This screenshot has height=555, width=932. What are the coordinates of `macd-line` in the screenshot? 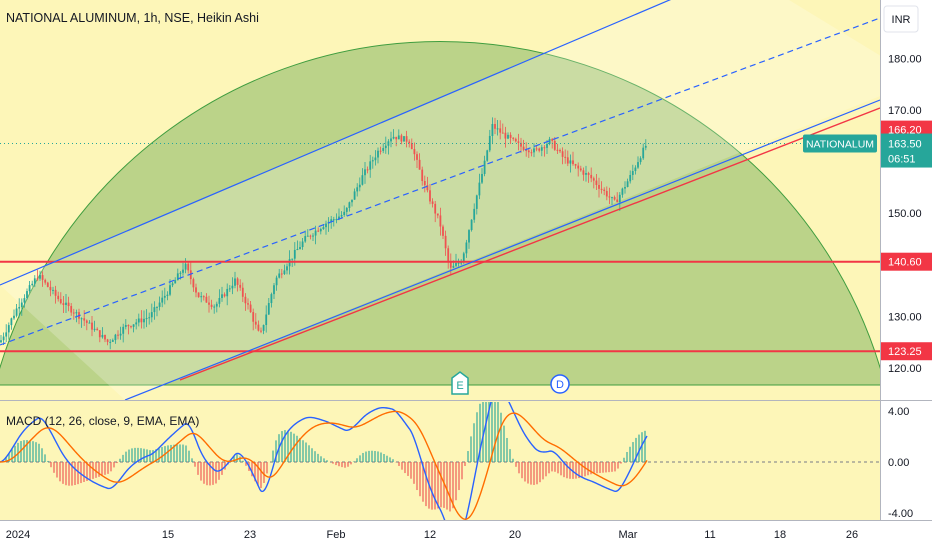 It's located at (324, 461).